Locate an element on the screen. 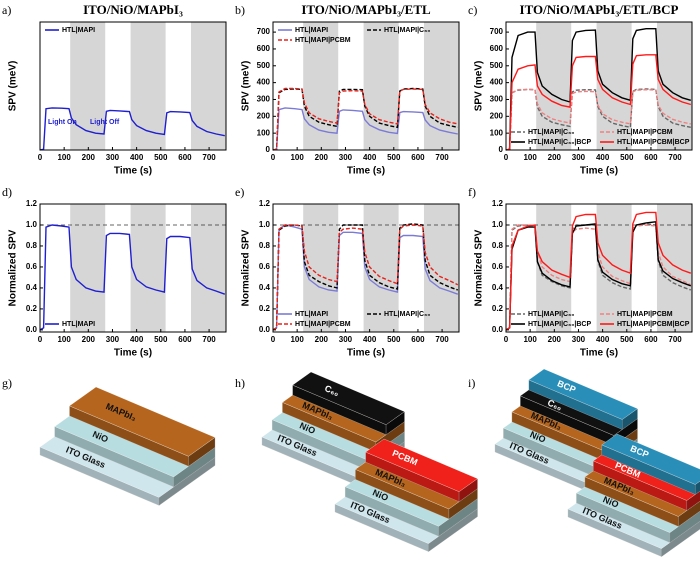 Image resolution: width=700 pixels, height=569 pixels. panel-label: c) is located at coordinates (472, 10).